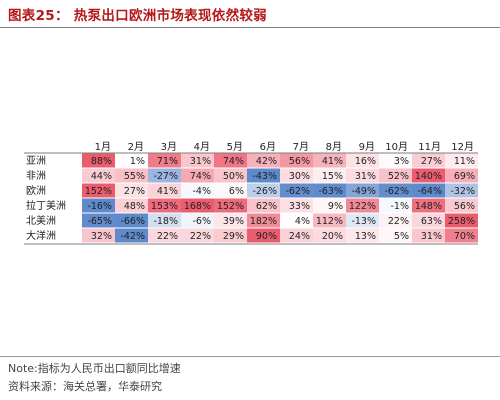 The width and height of the screenshot is (500, 400). What do you see at coordinates (268, 147) in the screenshot?
I see `column-header: 6月` at bounding box center [268, 147].